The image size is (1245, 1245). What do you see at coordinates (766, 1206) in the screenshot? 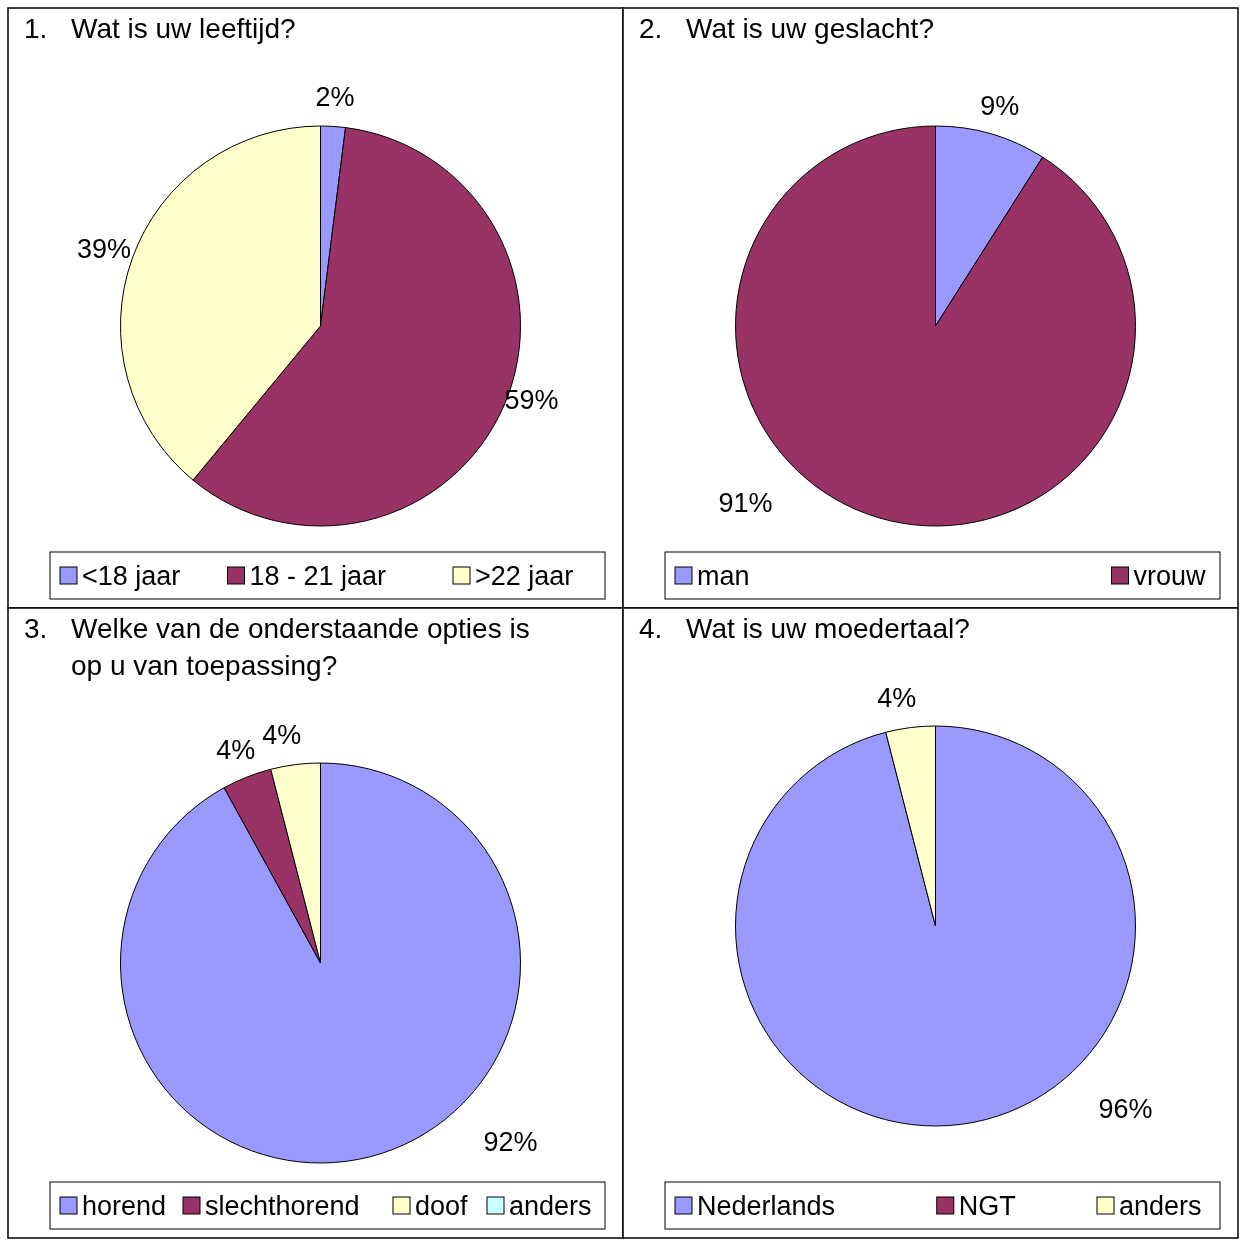
I see `legend-label: Nederlands` at bounding box center [766, 1206].